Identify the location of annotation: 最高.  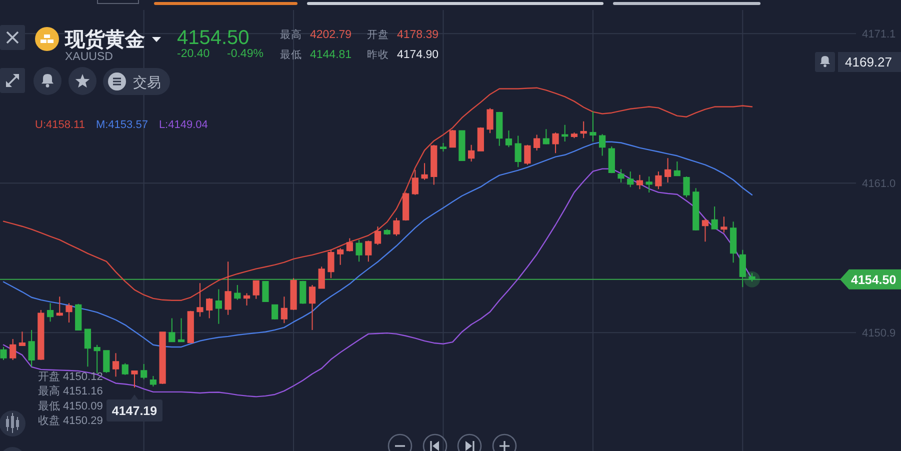
(291, 34).